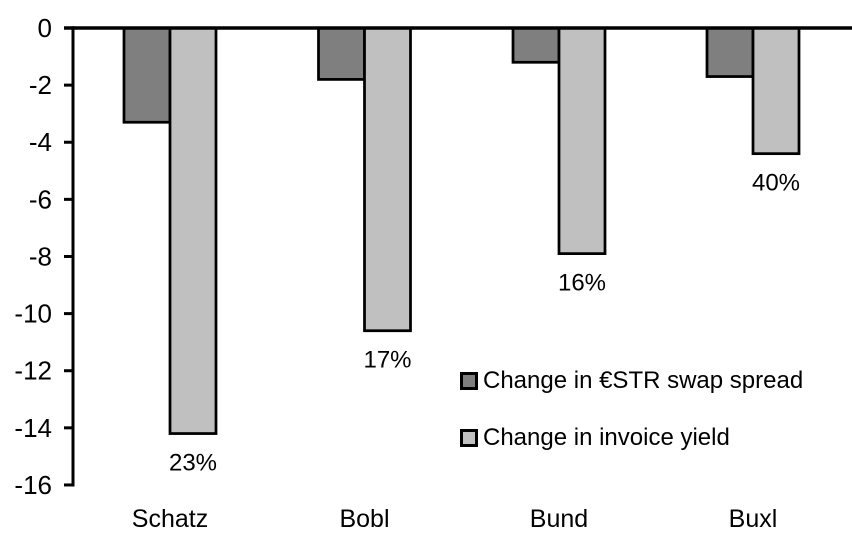 The height and width of the screenshot is (539, 852). What do you see at coordinates (33, 314) in the screenshot?
I see `y-tick-label: -10` at bounding box center [33, 314].